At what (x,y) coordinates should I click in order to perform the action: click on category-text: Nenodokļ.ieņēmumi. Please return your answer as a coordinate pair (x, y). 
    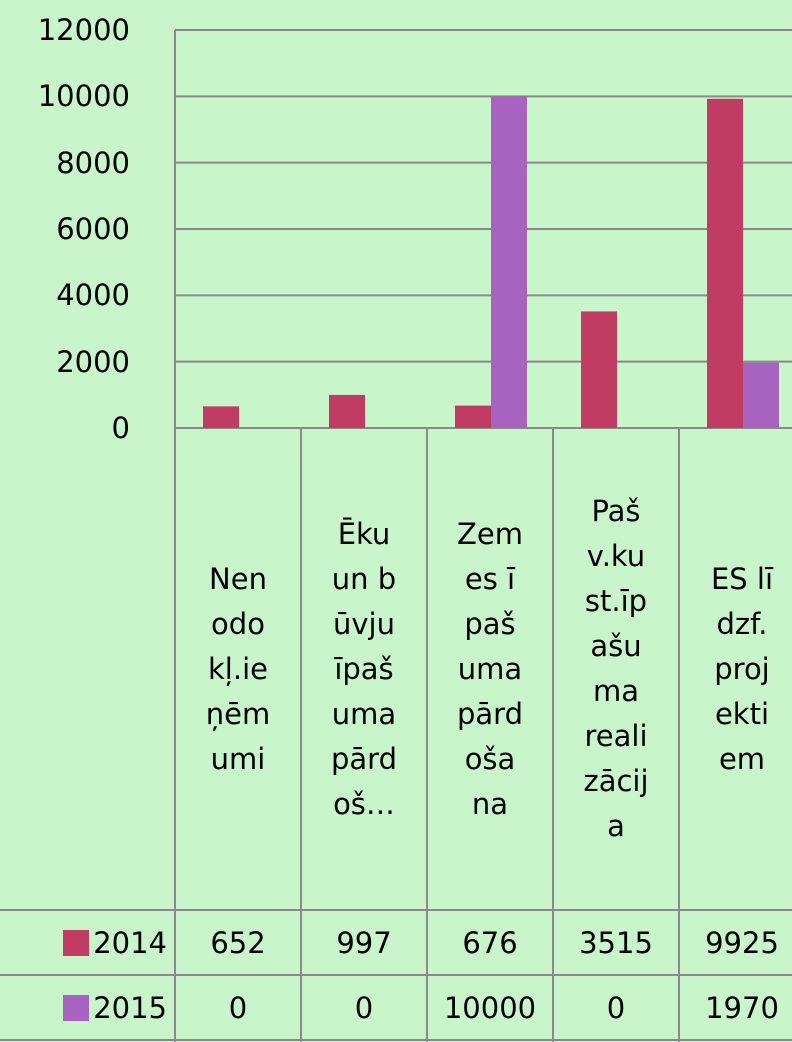
    Looking at the image, I should click on (238, 668).